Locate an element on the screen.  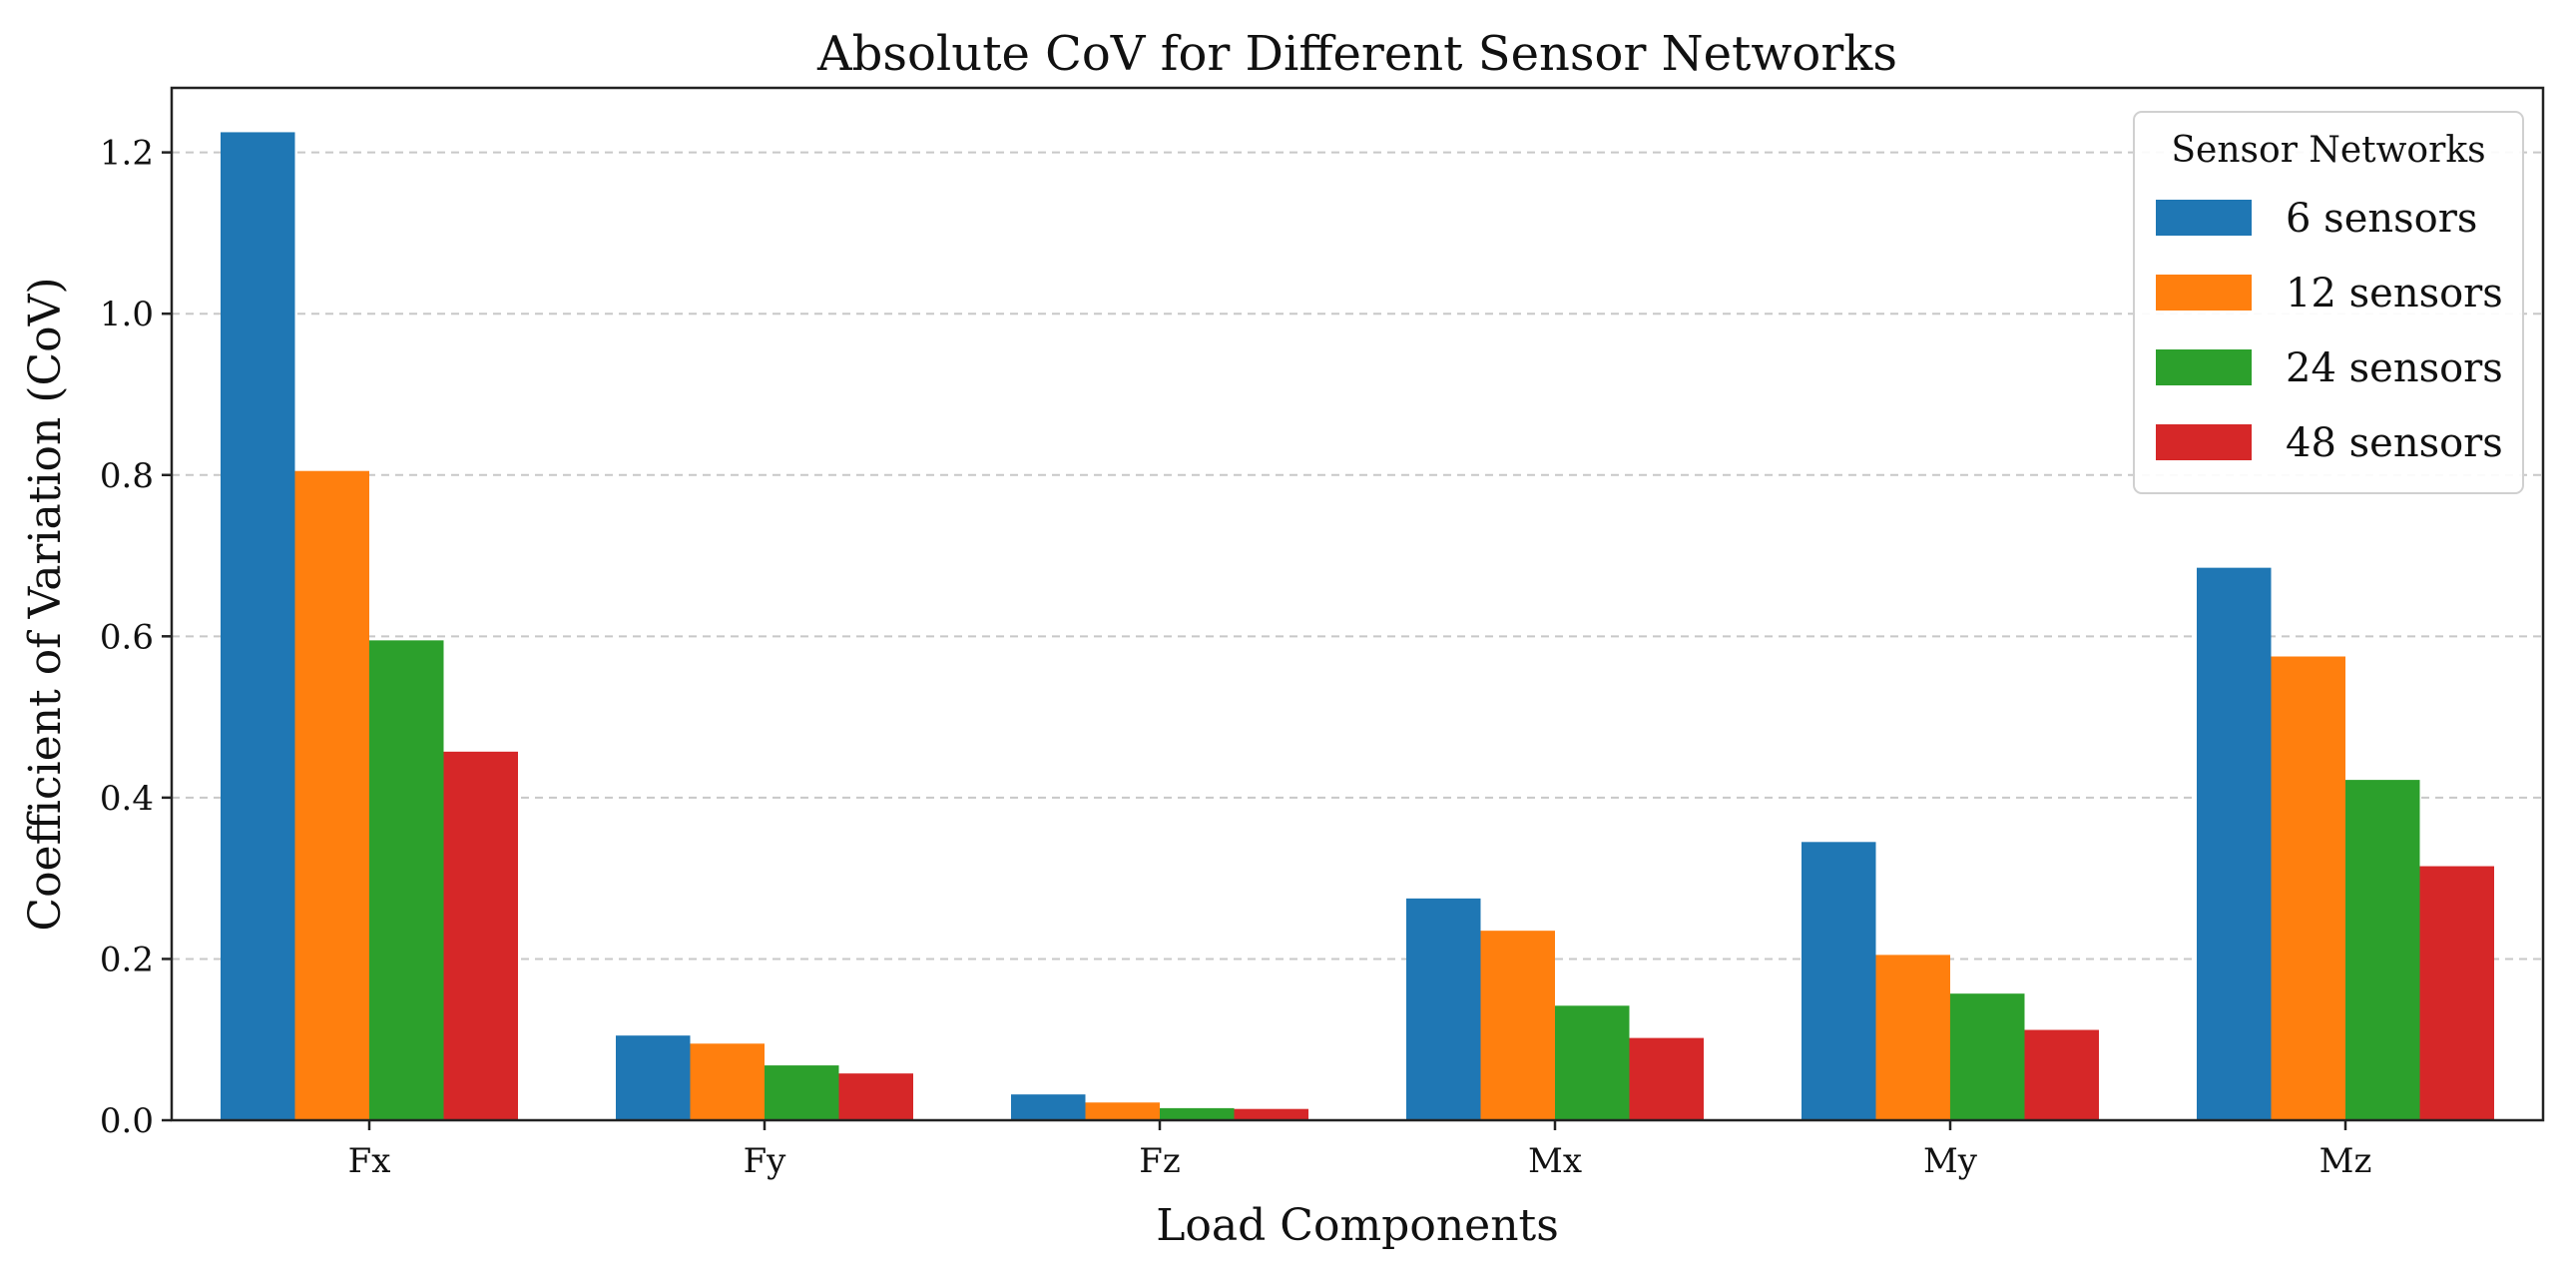
bar-fy-6-sensors is located at coordinates (653, 1078).